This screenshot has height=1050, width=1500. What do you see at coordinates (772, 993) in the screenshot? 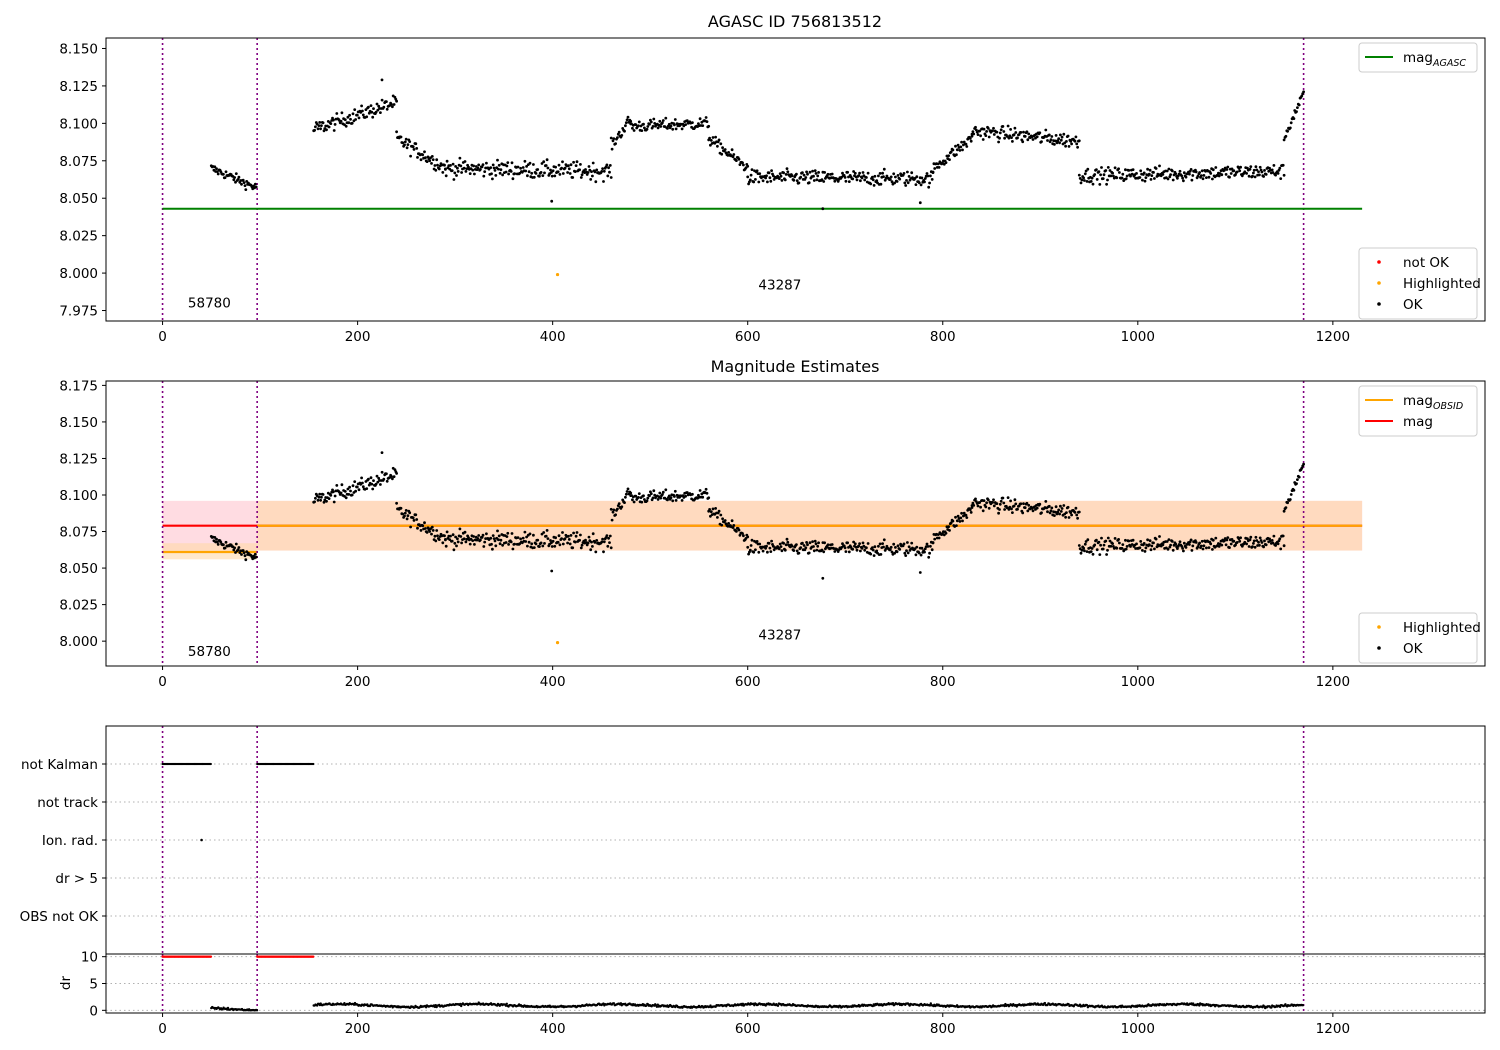
I see `panel-dr: 0 200 400 600 800 1000 1200 0 5 10 dr` at bounding box center [772, 993].